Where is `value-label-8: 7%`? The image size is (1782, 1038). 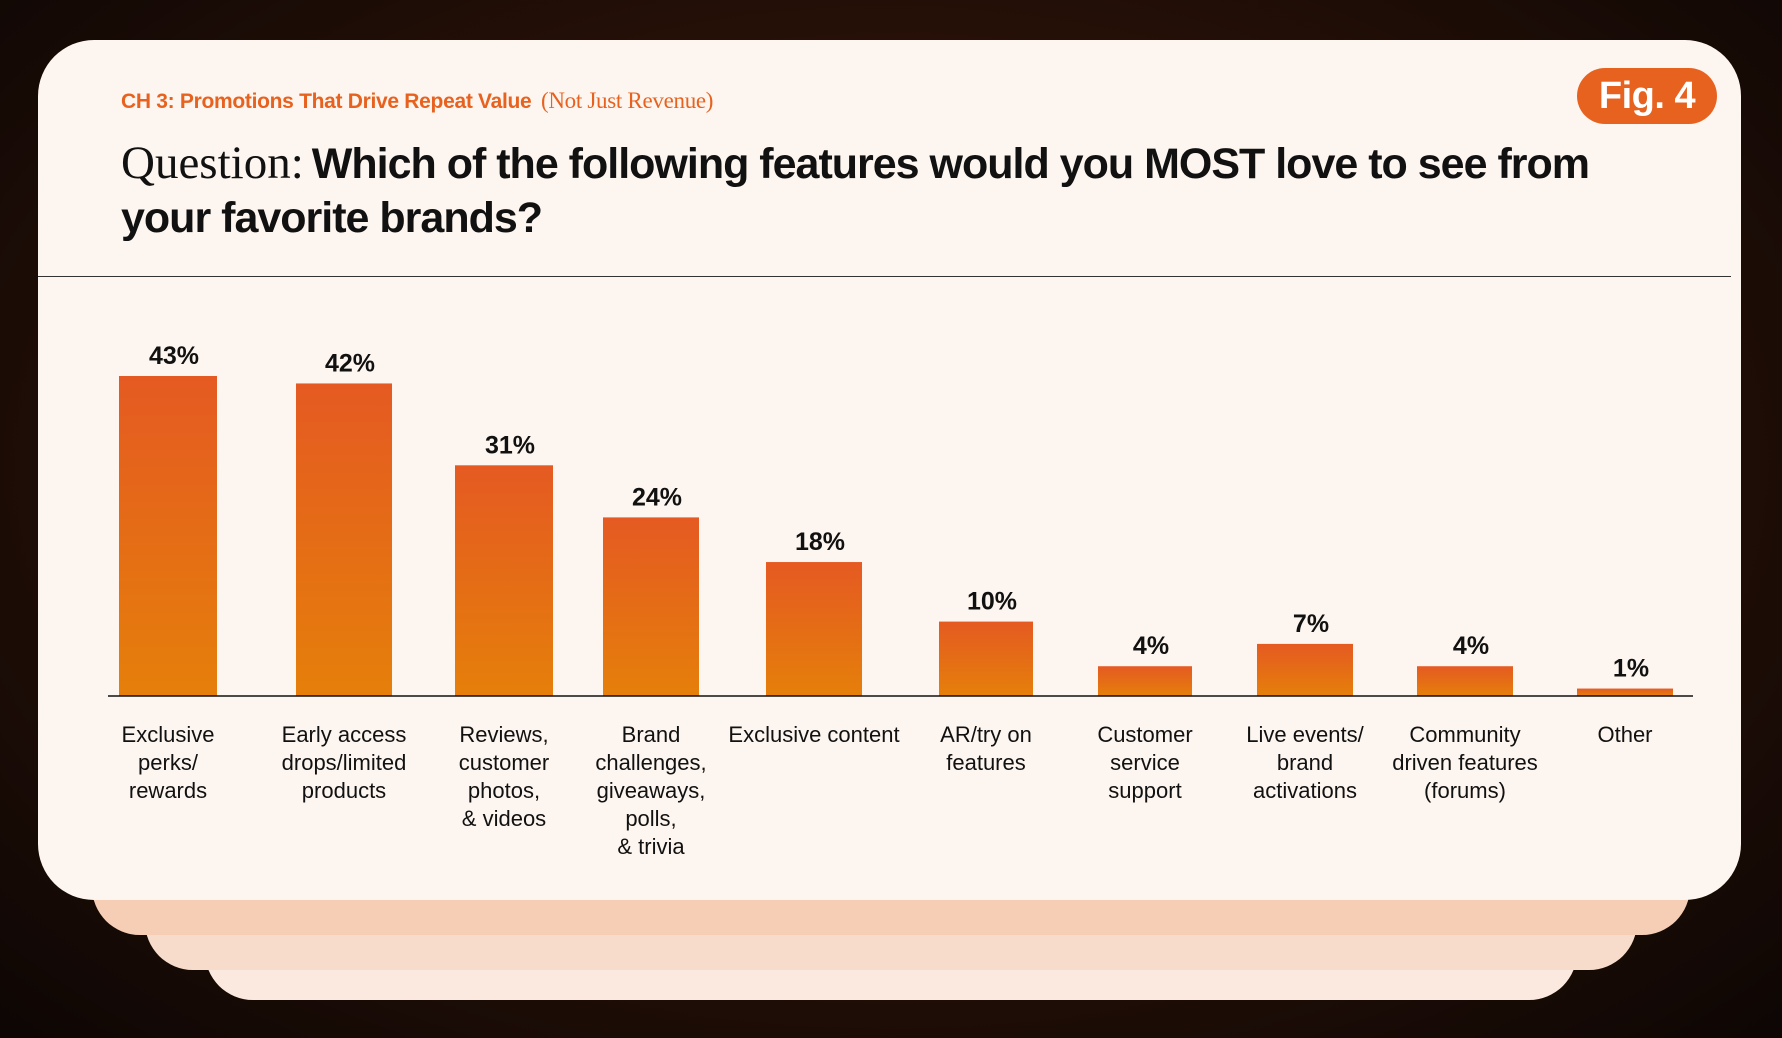
value-label-8: 7% is located at coordinates (1311, 624).